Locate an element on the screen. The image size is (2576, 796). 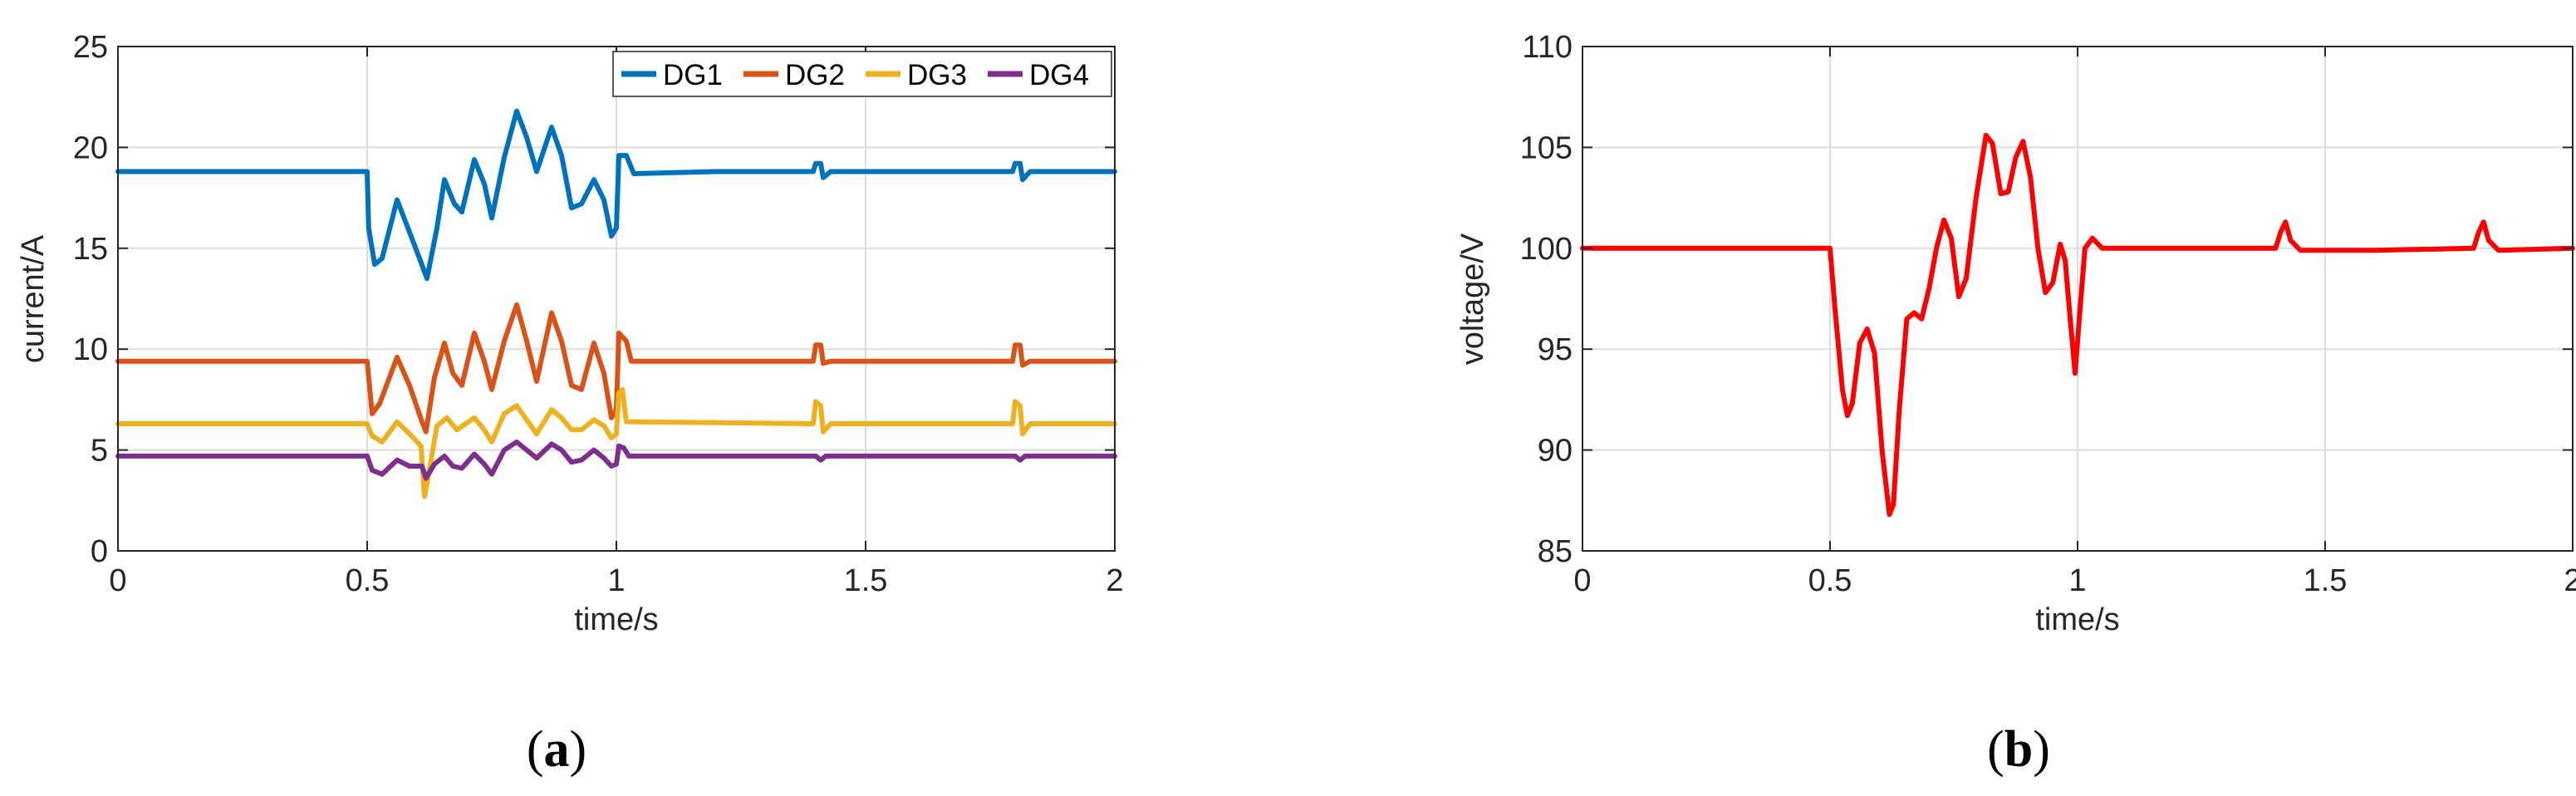
legend-entry-dg1: DG1 is located at coordinates (672, 75).